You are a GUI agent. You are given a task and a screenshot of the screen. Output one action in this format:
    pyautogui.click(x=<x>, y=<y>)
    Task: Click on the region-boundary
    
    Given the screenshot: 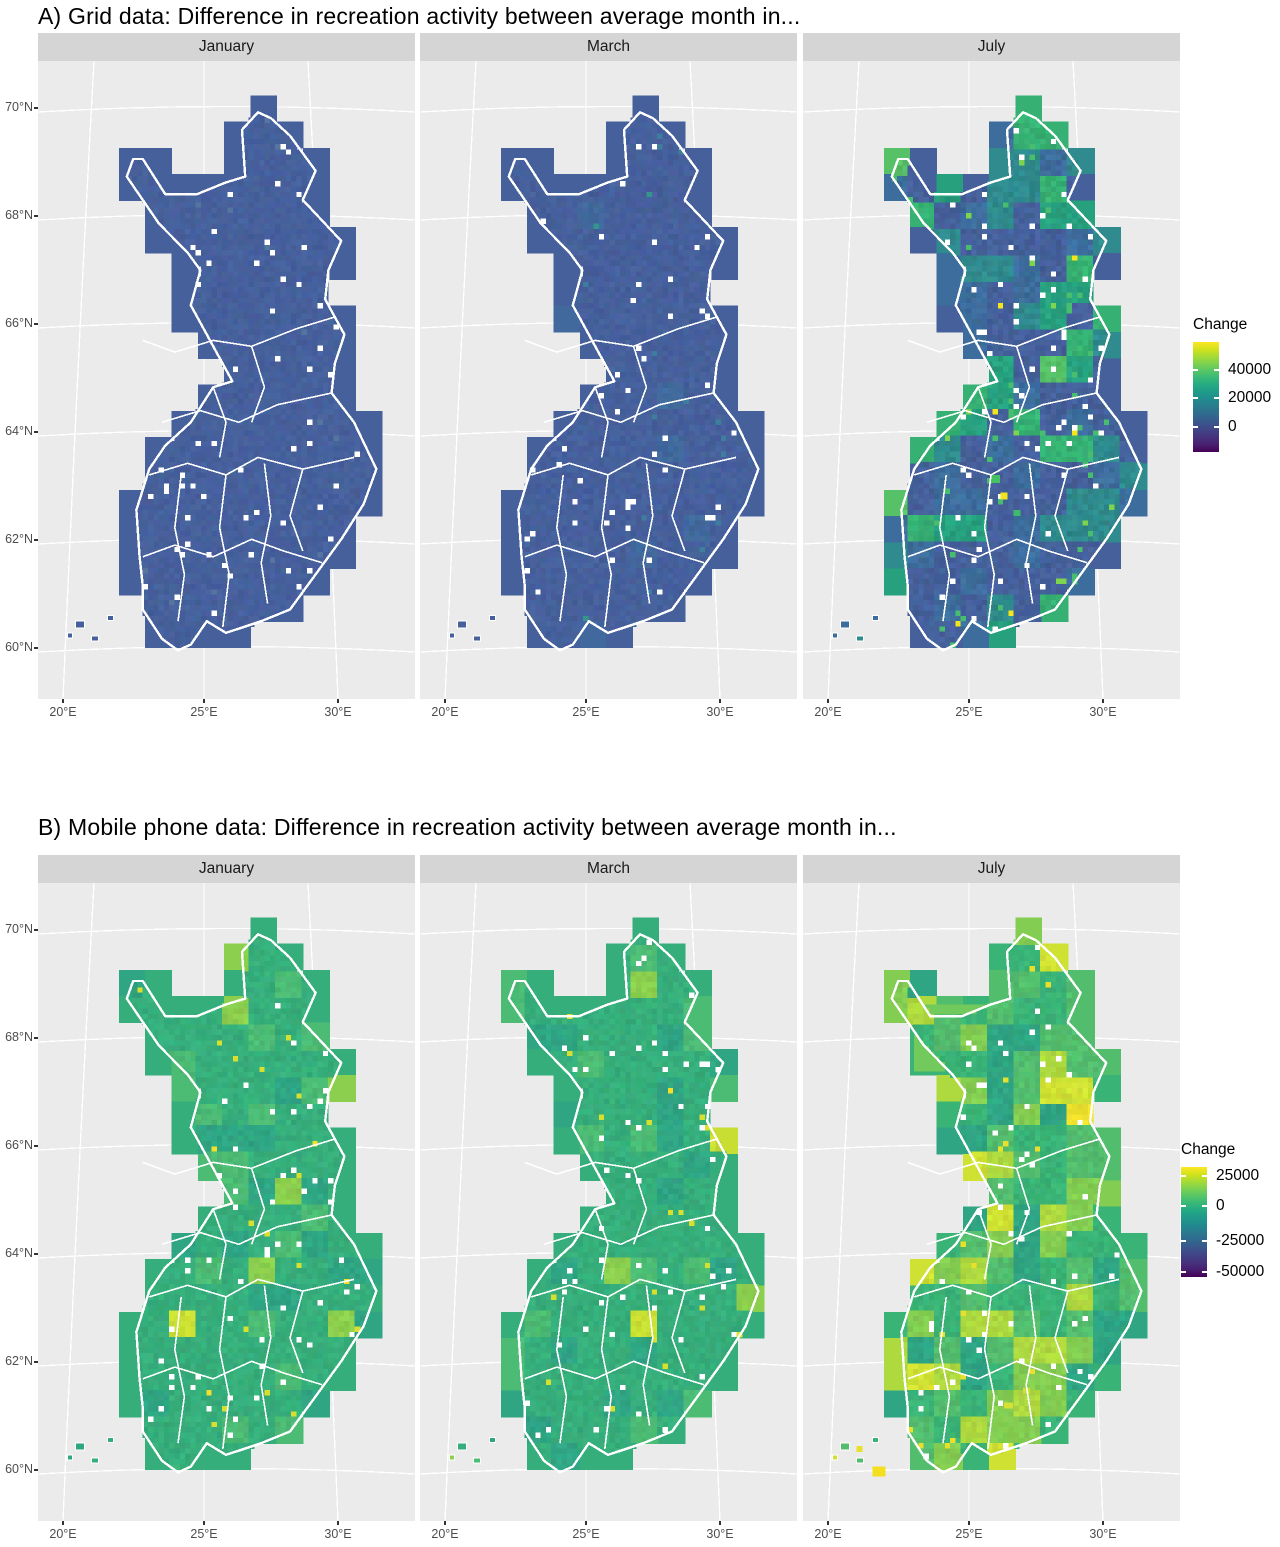 What is the action you would take?
    pyautogui.click(x=296, y=510)
    